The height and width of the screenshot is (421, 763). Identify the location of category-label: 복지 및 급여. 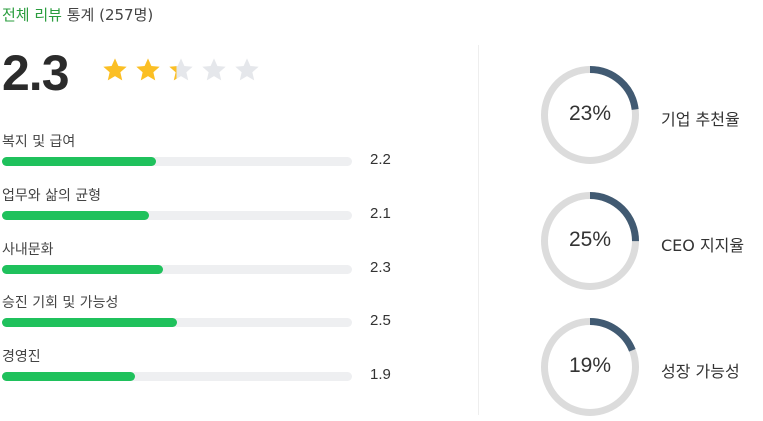
(39, 142).